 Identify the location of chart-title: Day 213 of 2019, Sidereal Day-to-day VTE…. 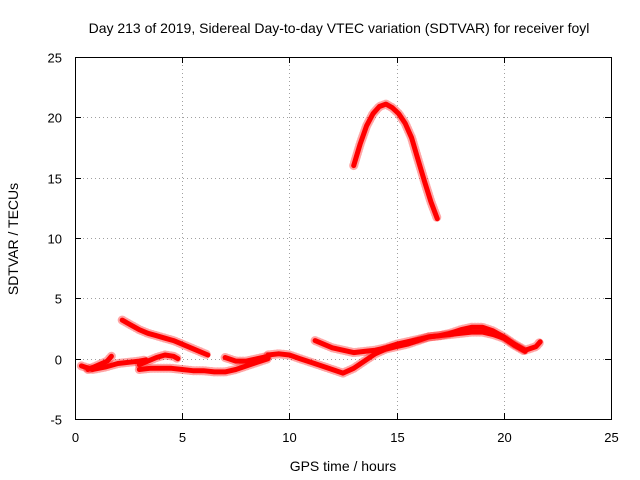
(339, 28).